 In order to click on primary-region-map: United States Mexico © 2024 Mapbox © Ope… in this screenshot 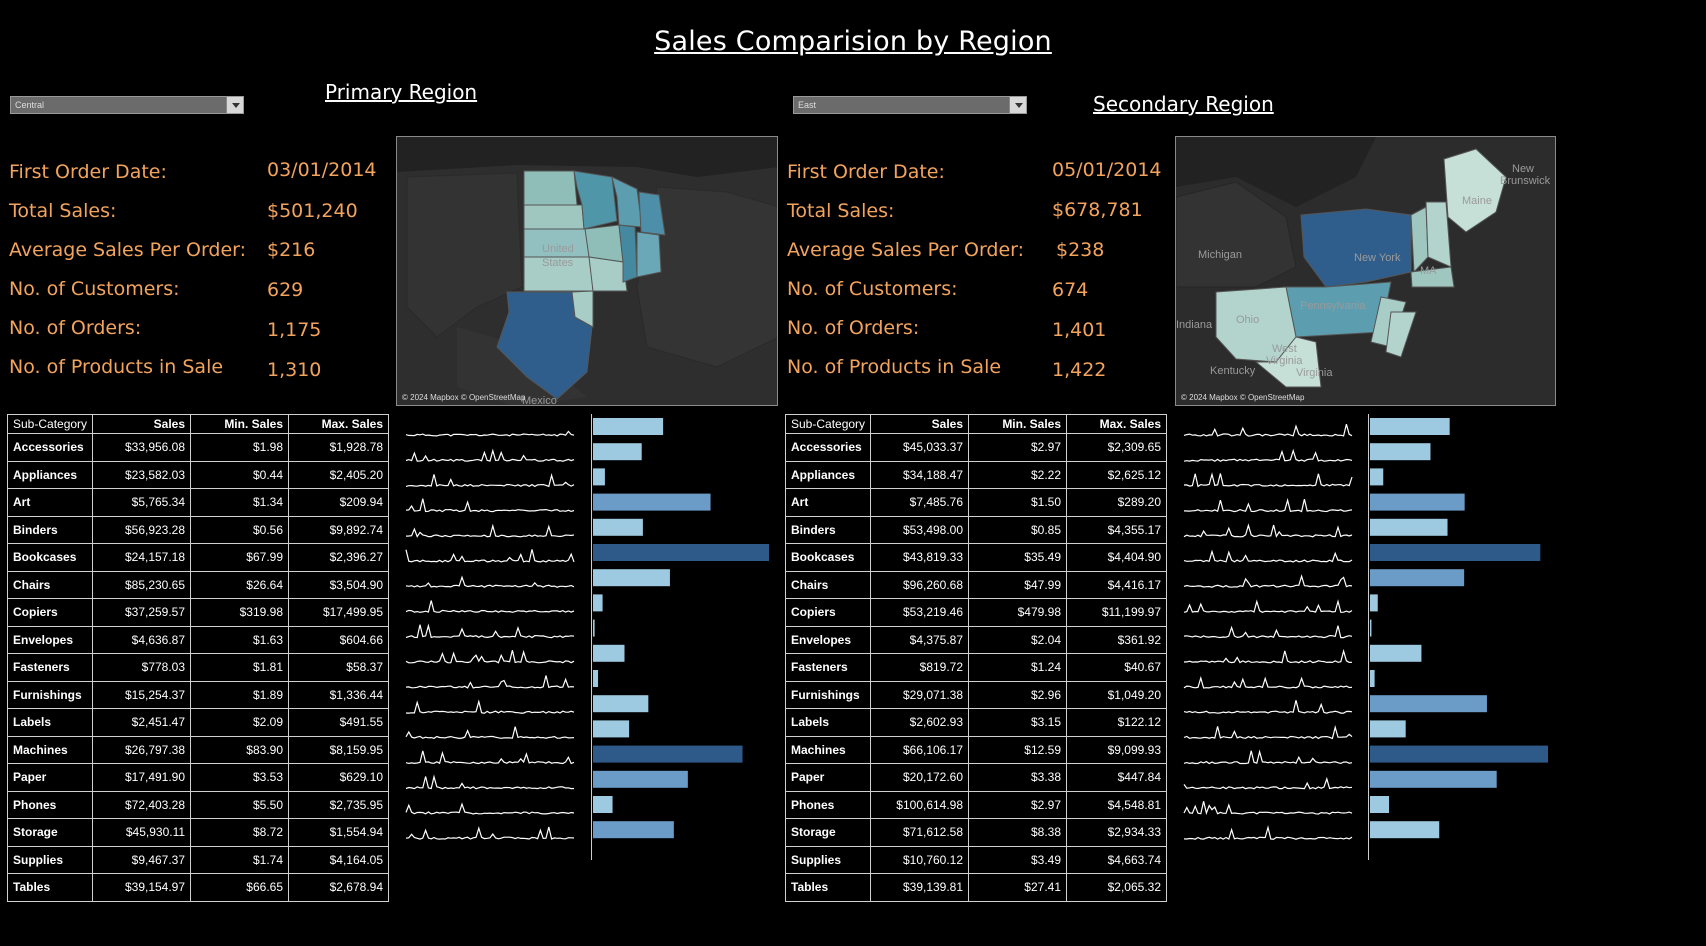, I will do `click(587, 271)`.